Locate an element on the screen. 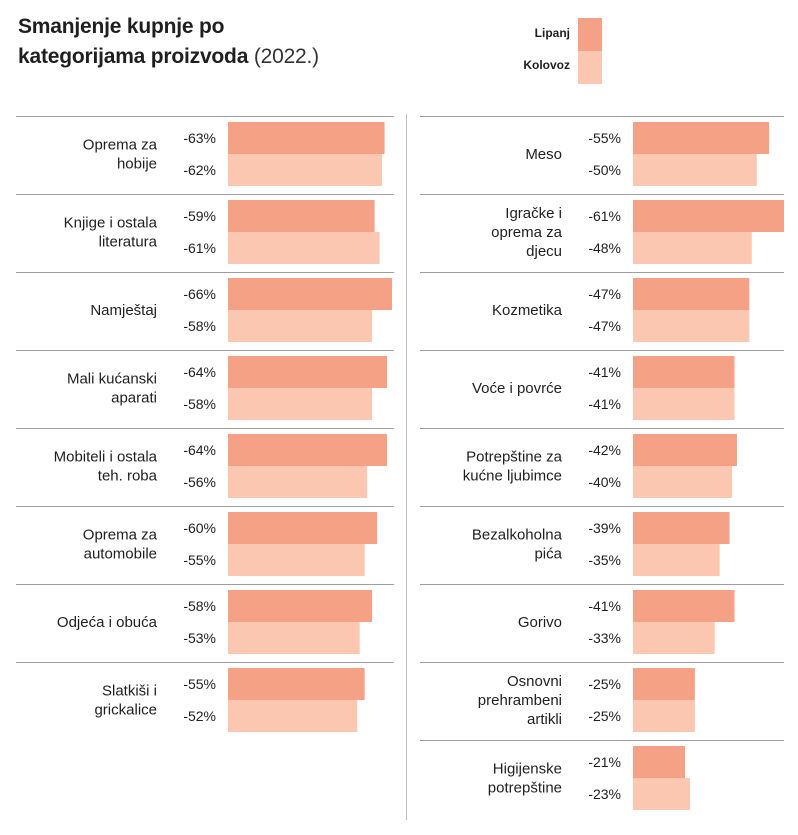  category-label: Namještaj is located at coordinates (123, 310).